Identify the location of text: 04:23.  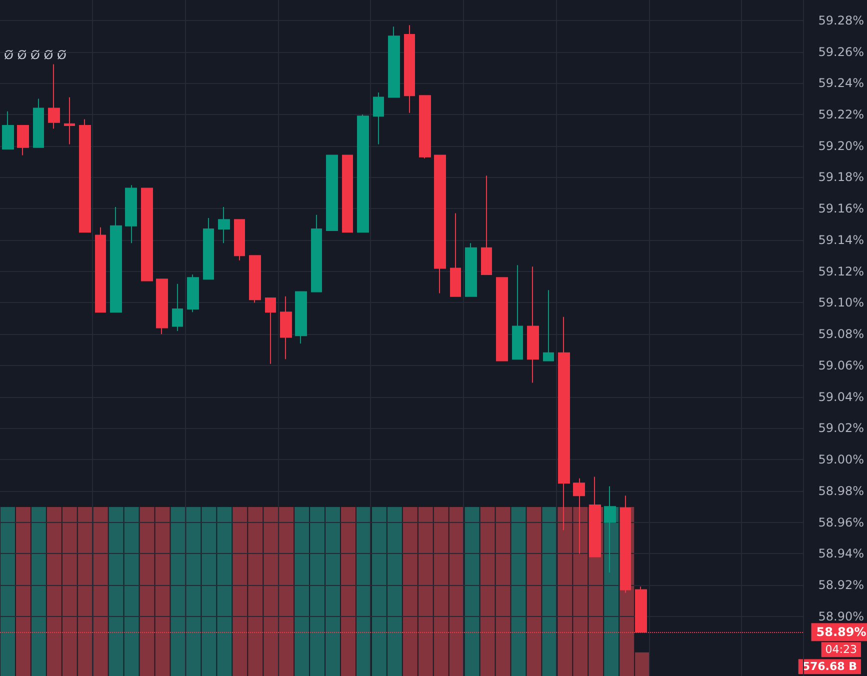
(841, 649).